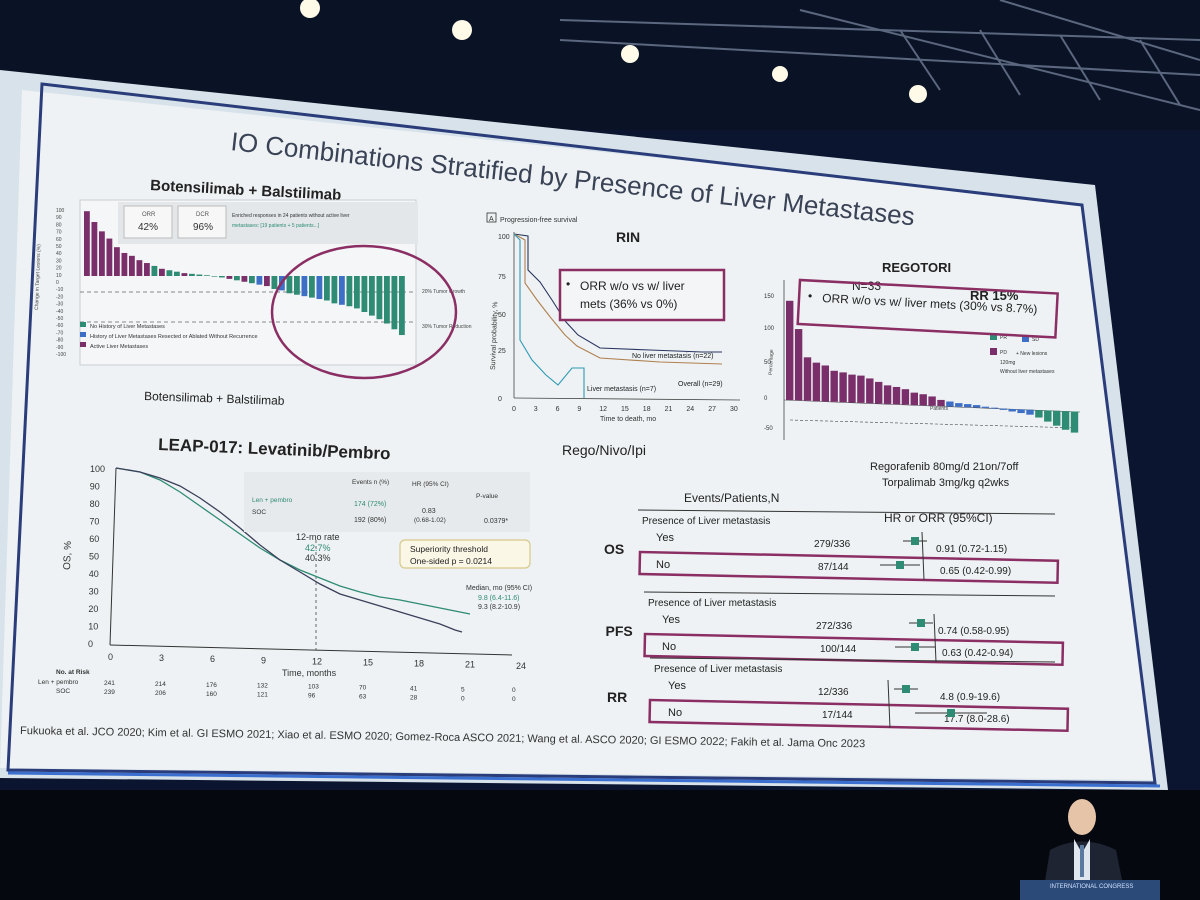  What do you see at coordinates (1003, 338) in the screenshot?
I see `rego-legend-pr: PR` at bounding box center [1003, 338].